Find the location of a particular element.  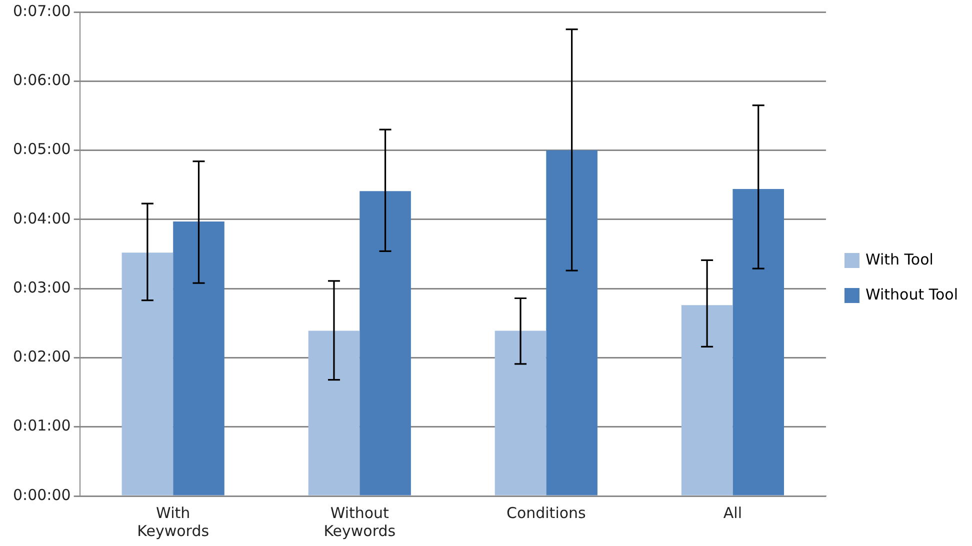

x-tick-label: Without Keywords is located at coordinates (360, 522).